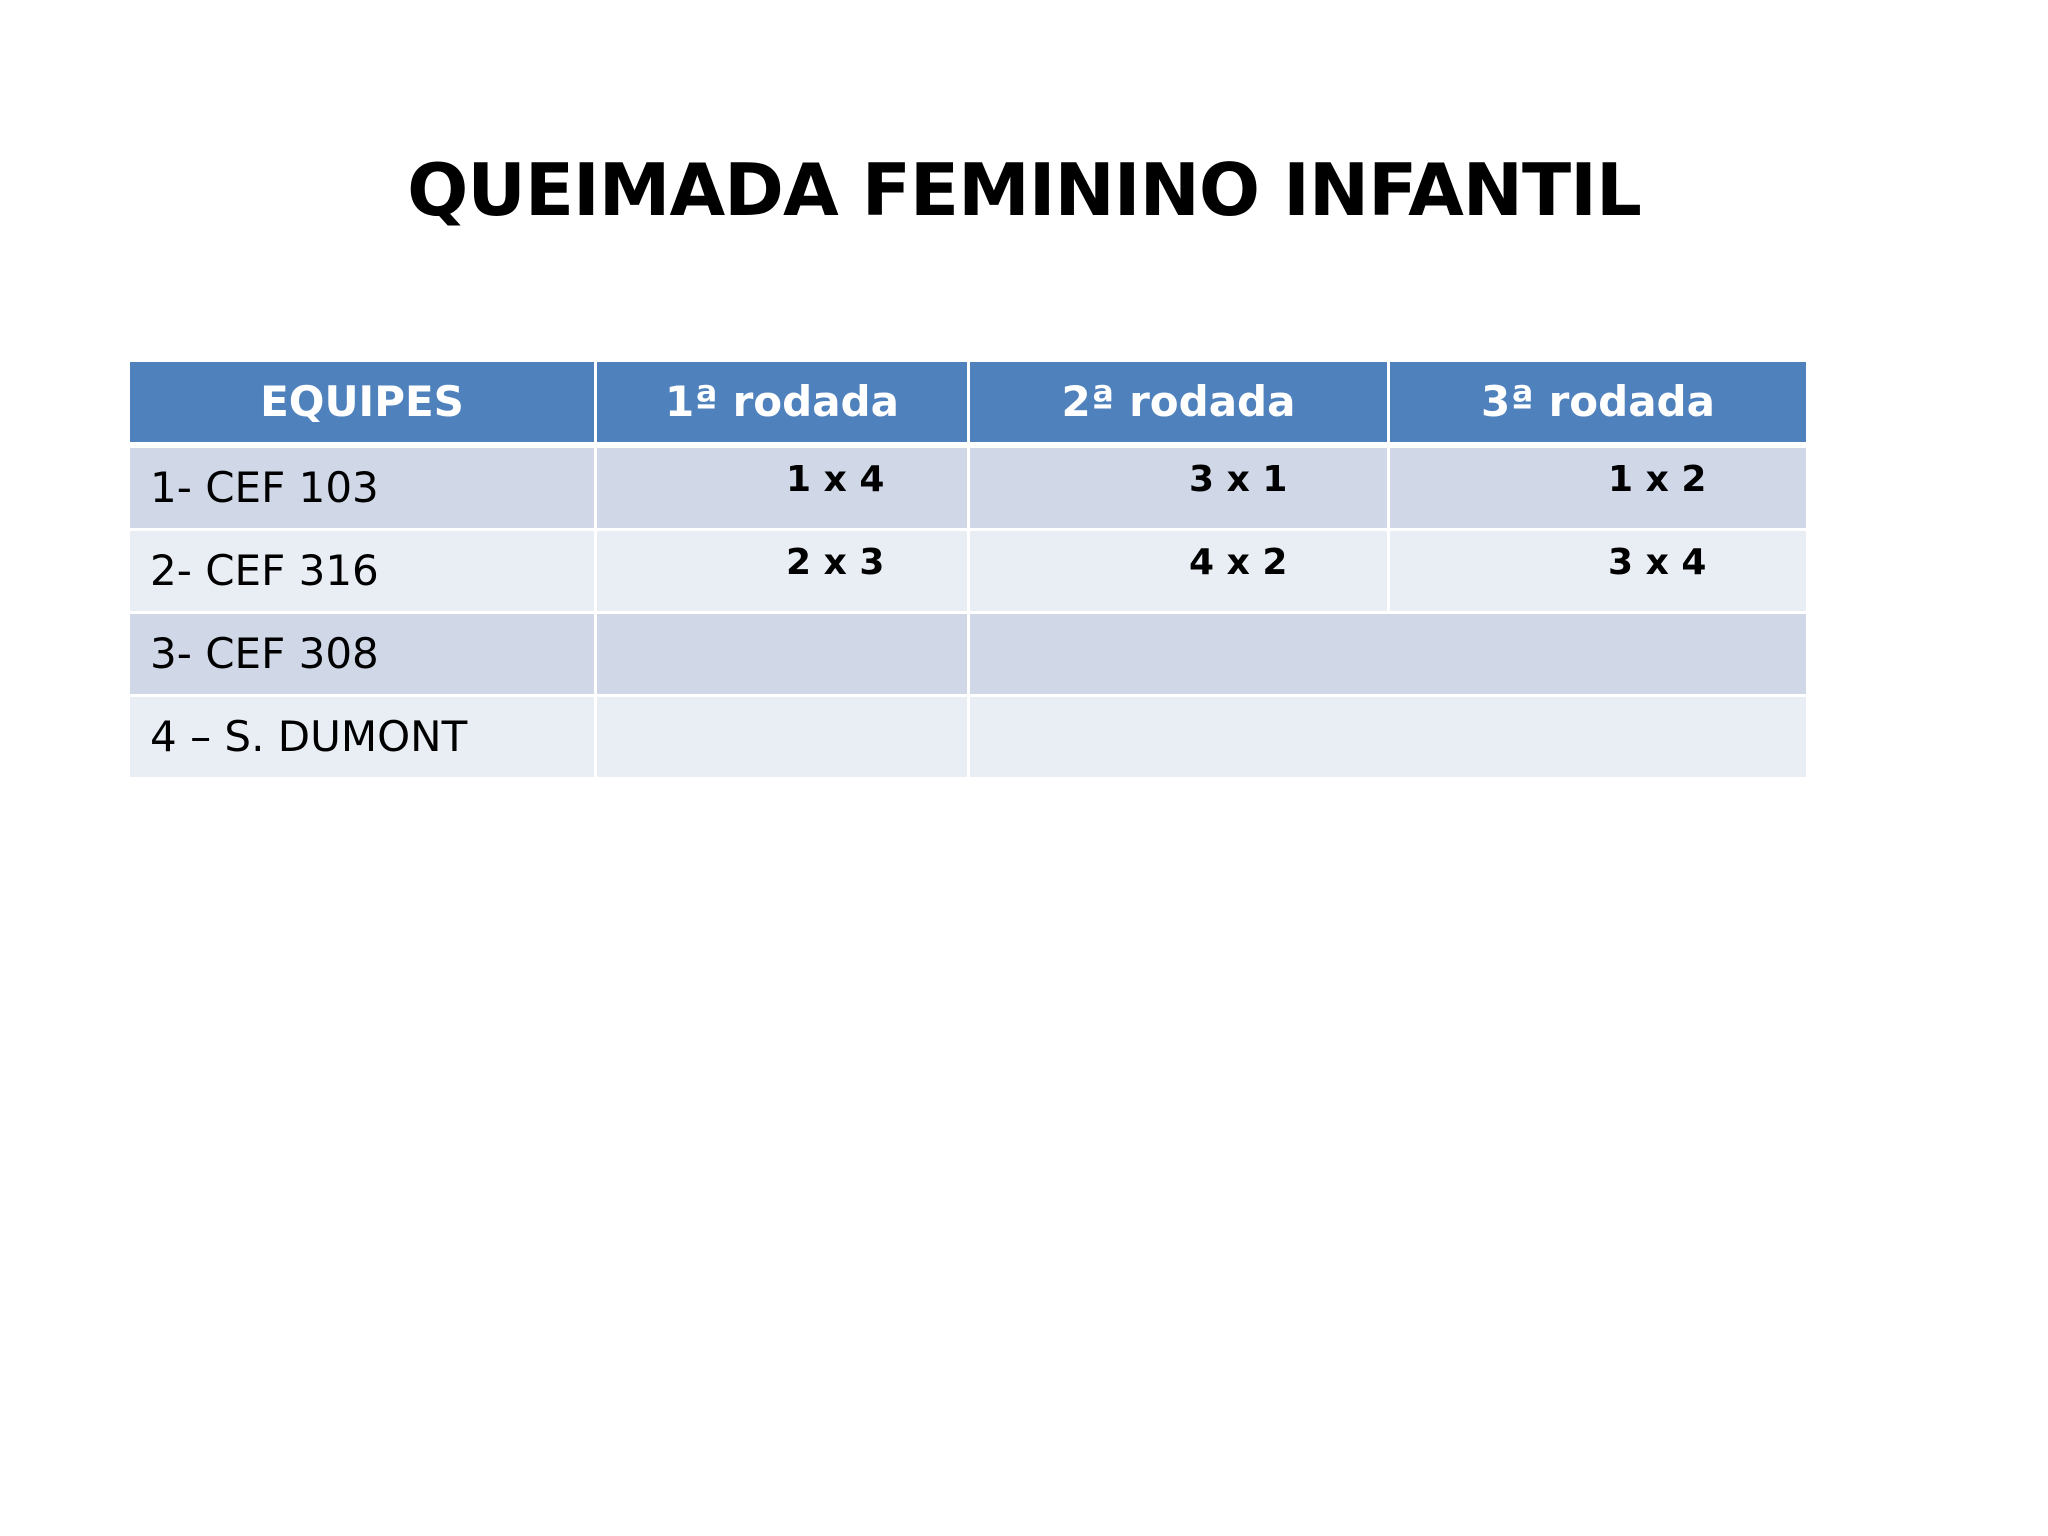 This screenshot has height=1536, width=2048. What do you see at coordinates (362, 571) in the screenshot?
I see `team-name: 2- CEF 316` at bounding box center [362, 571].